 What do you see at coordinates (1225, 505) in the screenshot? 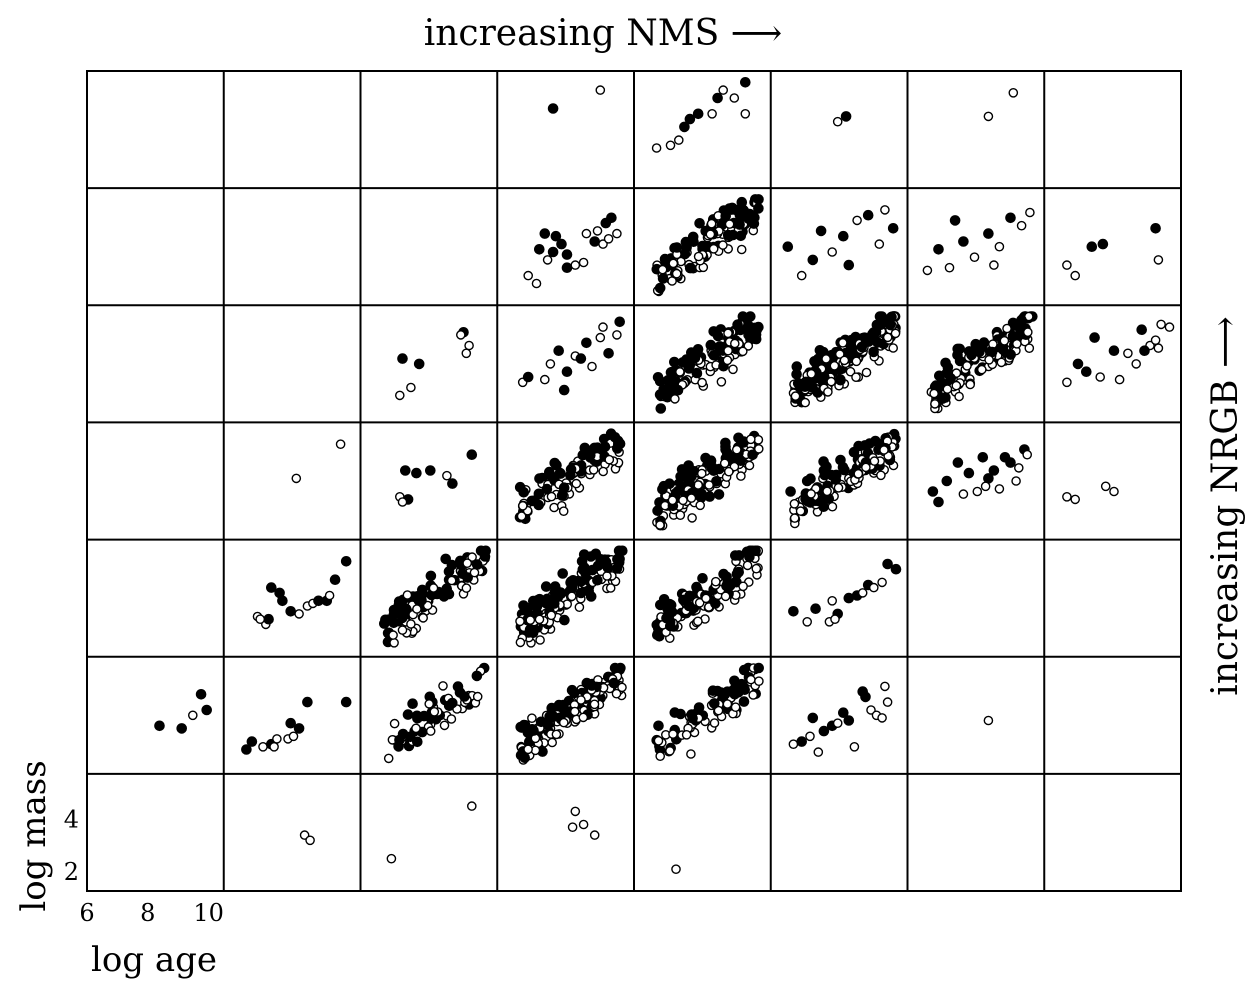
I see `right-title: increasing NRGB ⟶` at bounding box center [1225, 505].